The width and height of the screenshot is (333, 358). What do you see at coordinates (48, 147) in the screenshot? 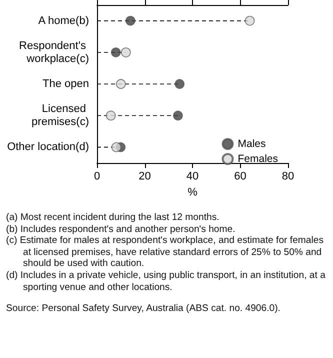
I see `y-tick-label: Other location(d)` at bounding box center [48, 147].